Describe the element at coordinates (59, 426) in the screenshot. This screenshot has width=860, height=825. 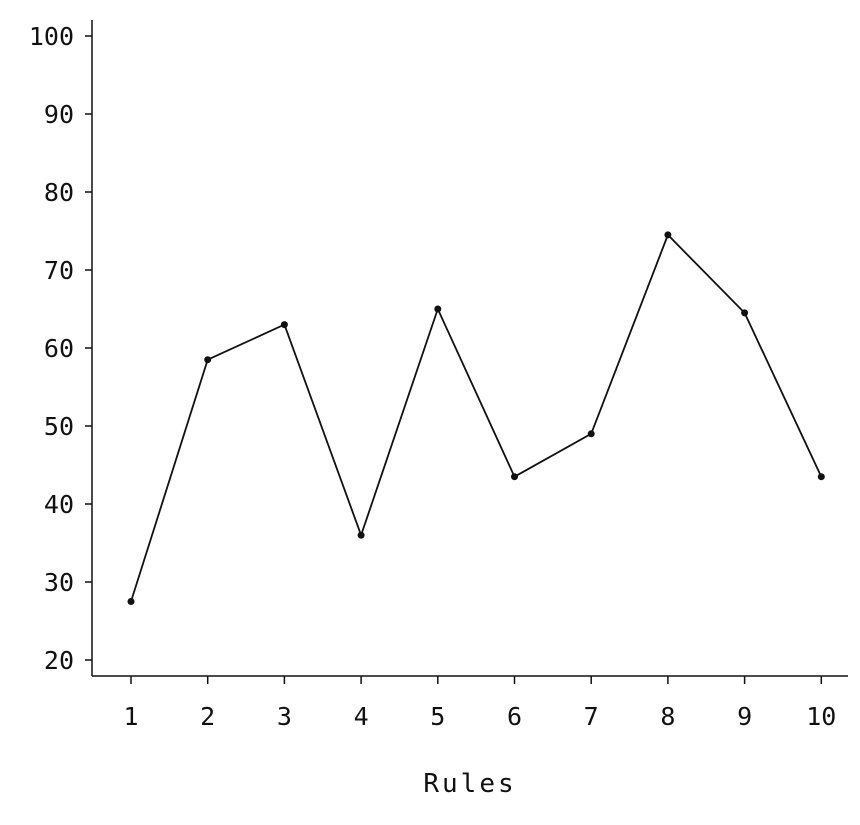
I see `y-tick-label: 50` at that location.